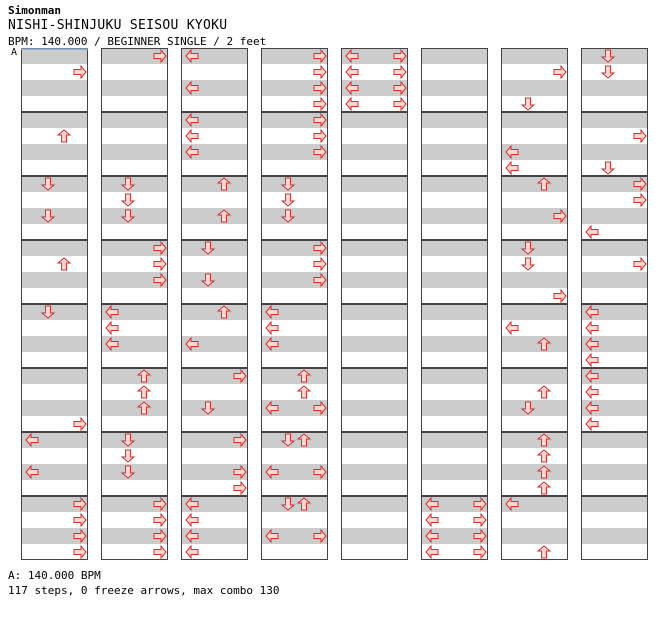  What do you see at coordinates (118, 25) in the screenshot?
I see `song-title: NISHI-SHINJUKU SEISOU KYOKU` at bounding box center [118, 25].